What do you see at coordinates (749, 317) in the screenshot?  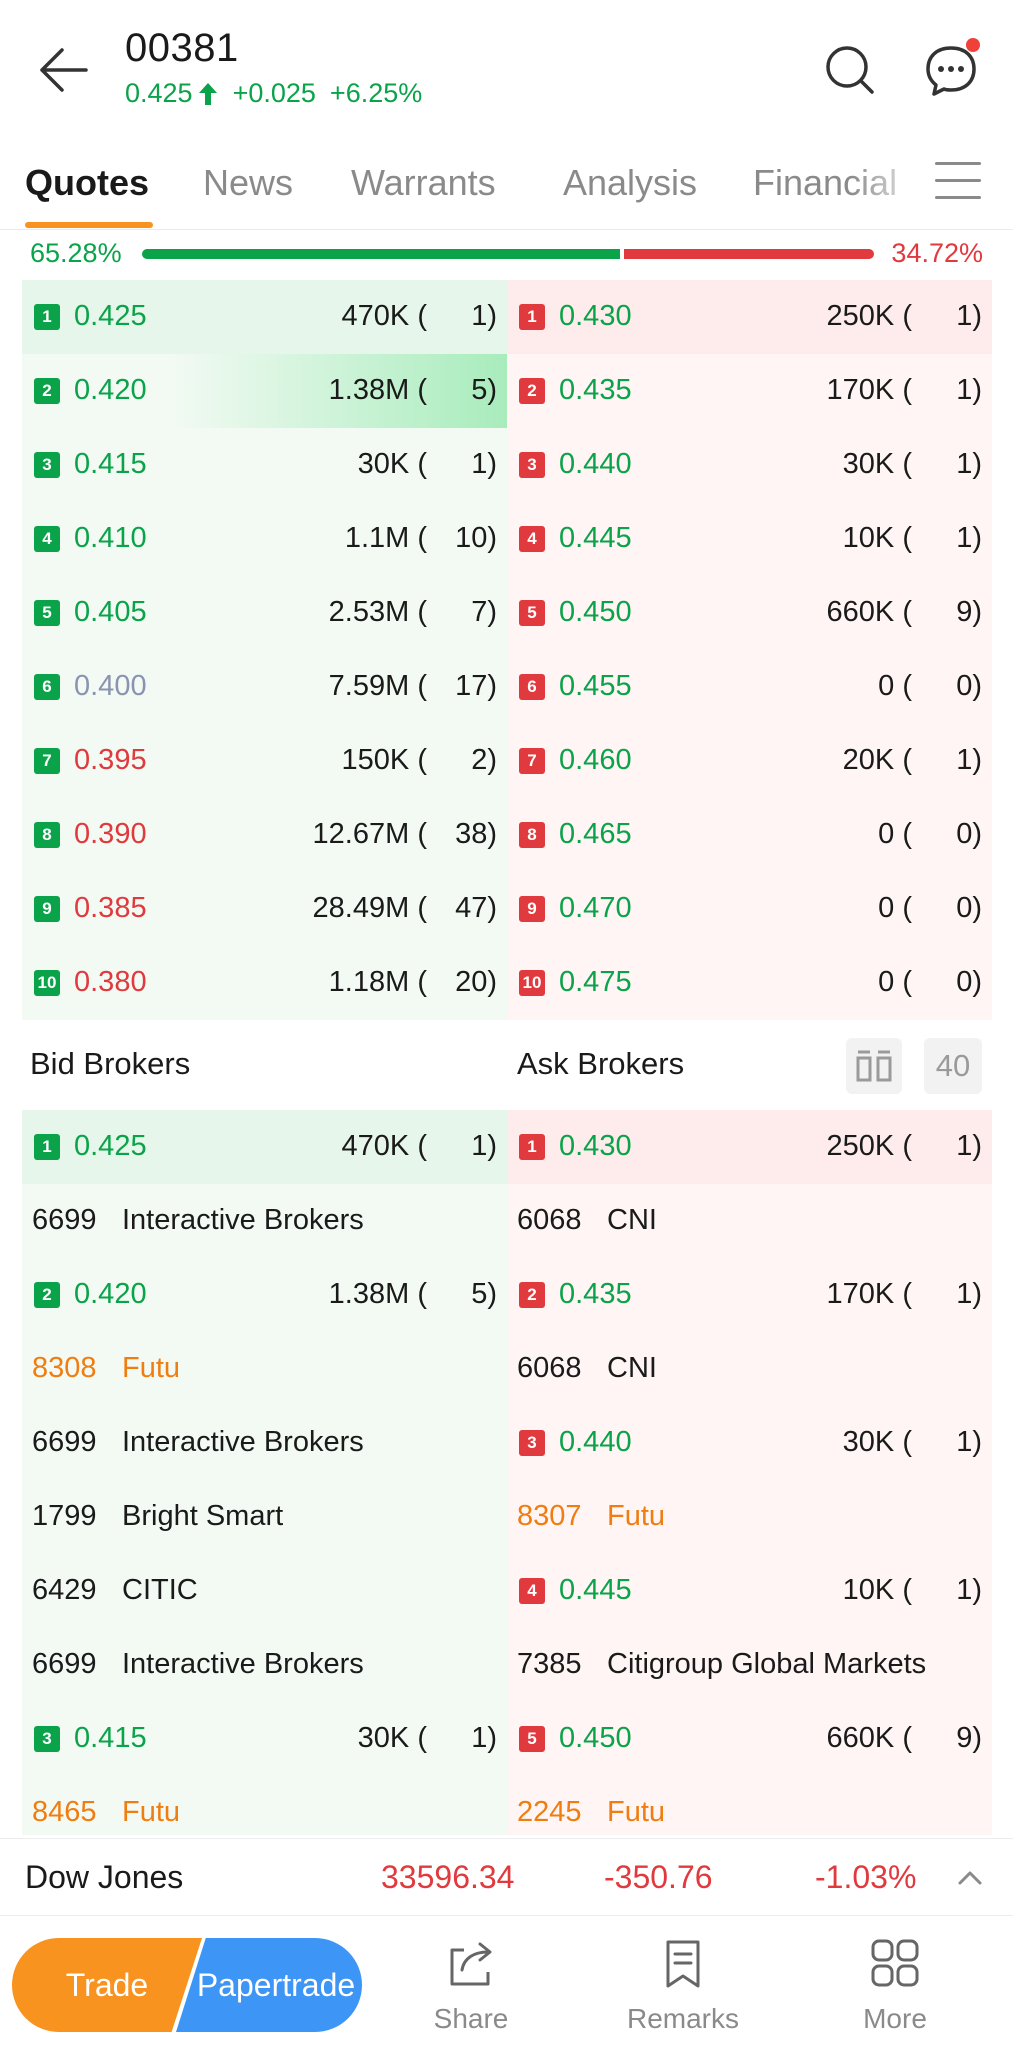 I see `ask-level-row: 1 0.430 250K (1)` at bounding box center [749, 317].